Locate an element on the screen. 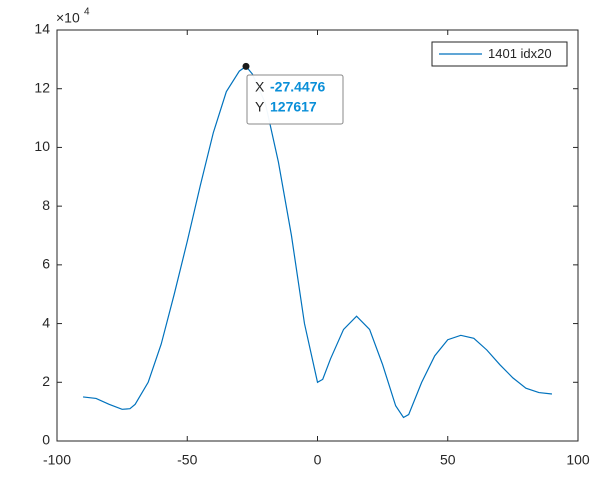 The height and width of the screenshot is (480, 601). x-tick-label: 50 is located at coordinates (448, 460).